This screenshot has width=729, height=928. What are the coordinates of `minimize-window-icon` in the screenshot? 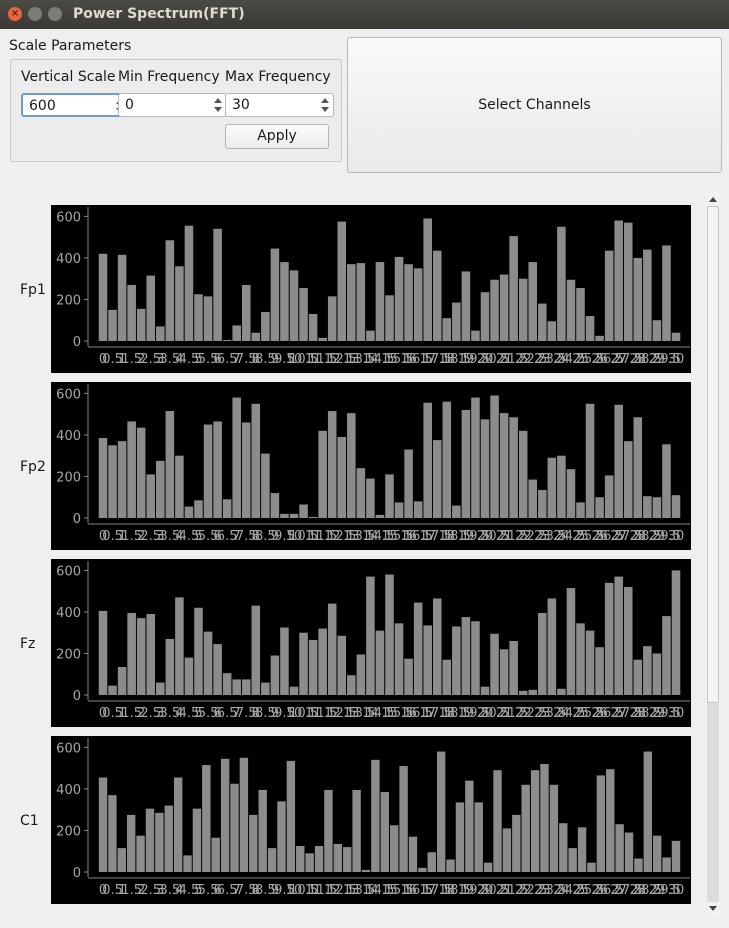 It's located at (35, 14).